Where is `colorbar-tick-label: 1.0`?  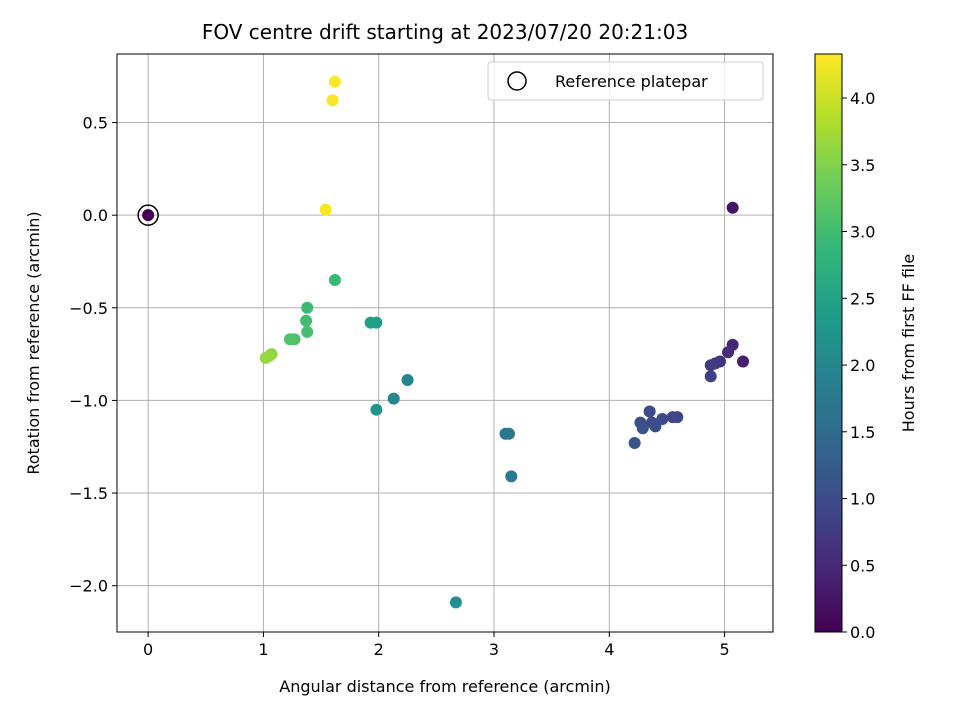 colorbar-tick-label: 1.0 is located at coordinates (862, 499).